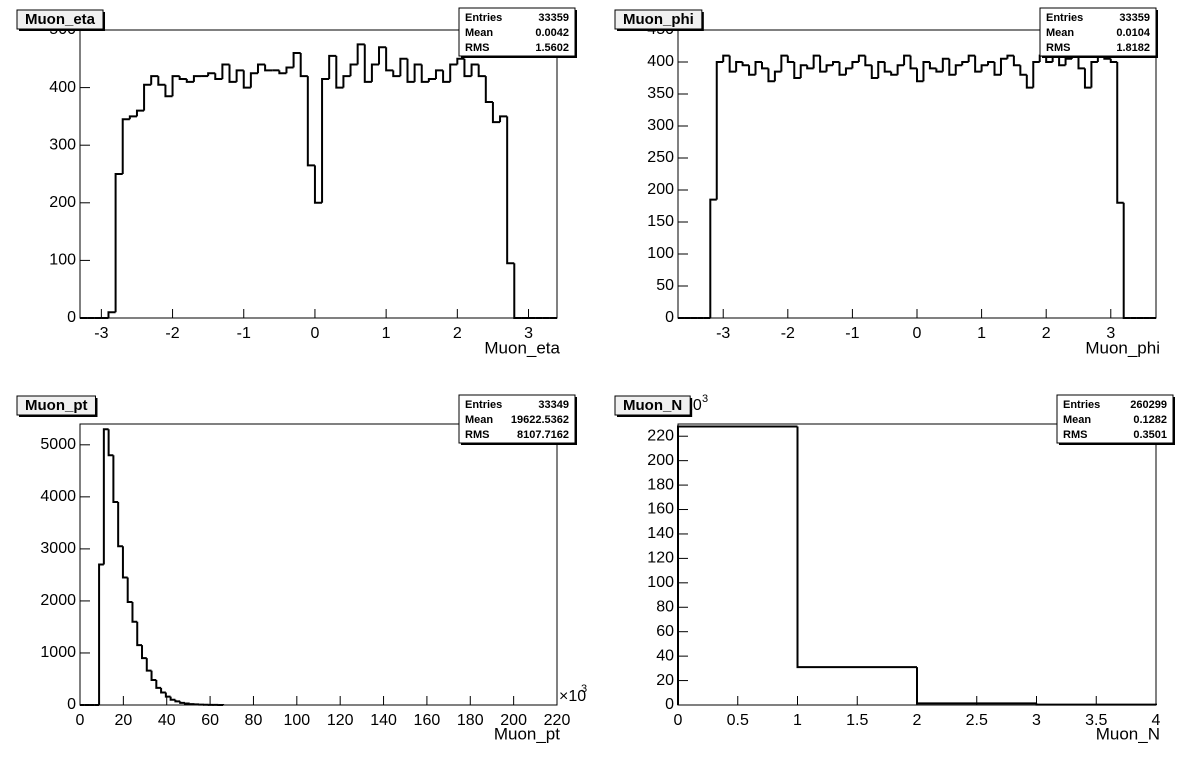 The image size is (1196, 772). Describe the element at coordinates (1156, 720) in the screenshot. I see `x-tick-label: 4` at that location.